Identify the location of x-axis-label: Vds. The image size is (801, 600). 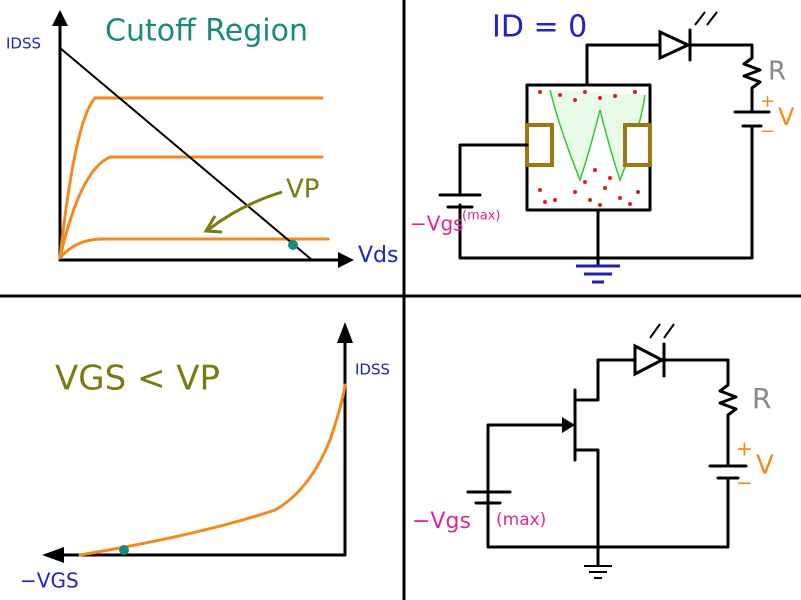
(378, 255).